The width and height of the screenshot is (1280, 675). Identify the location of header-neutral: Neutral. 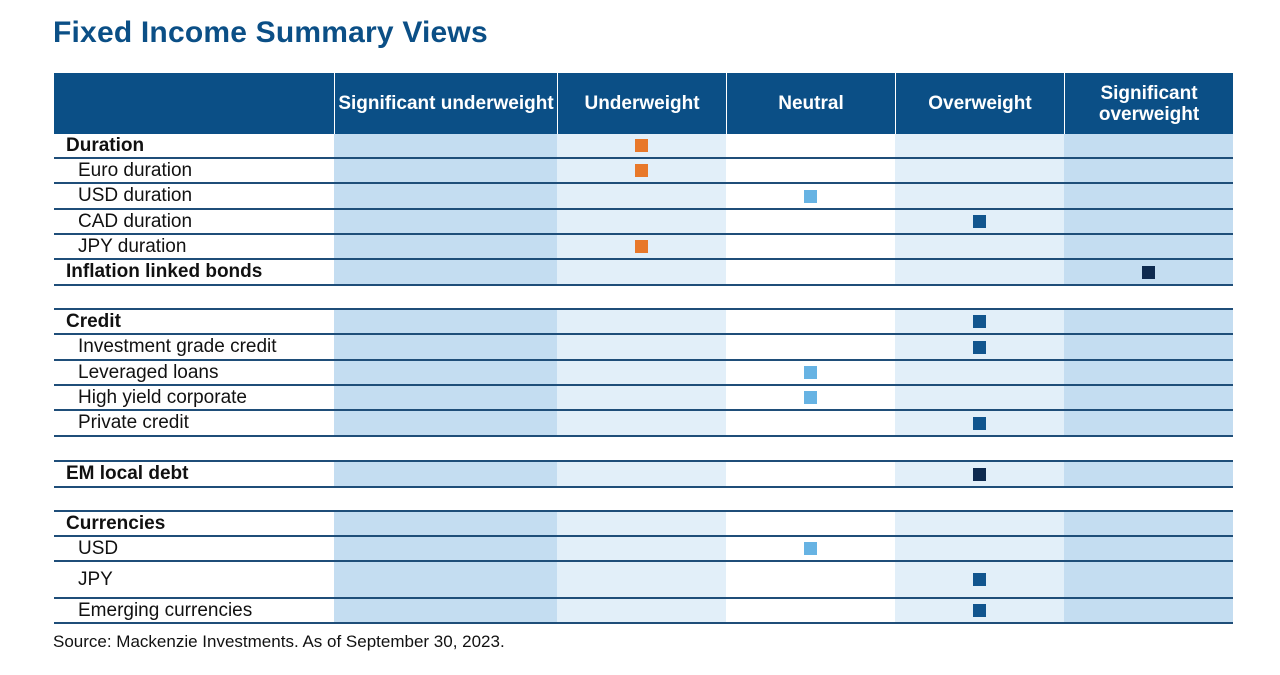
(810, 103).